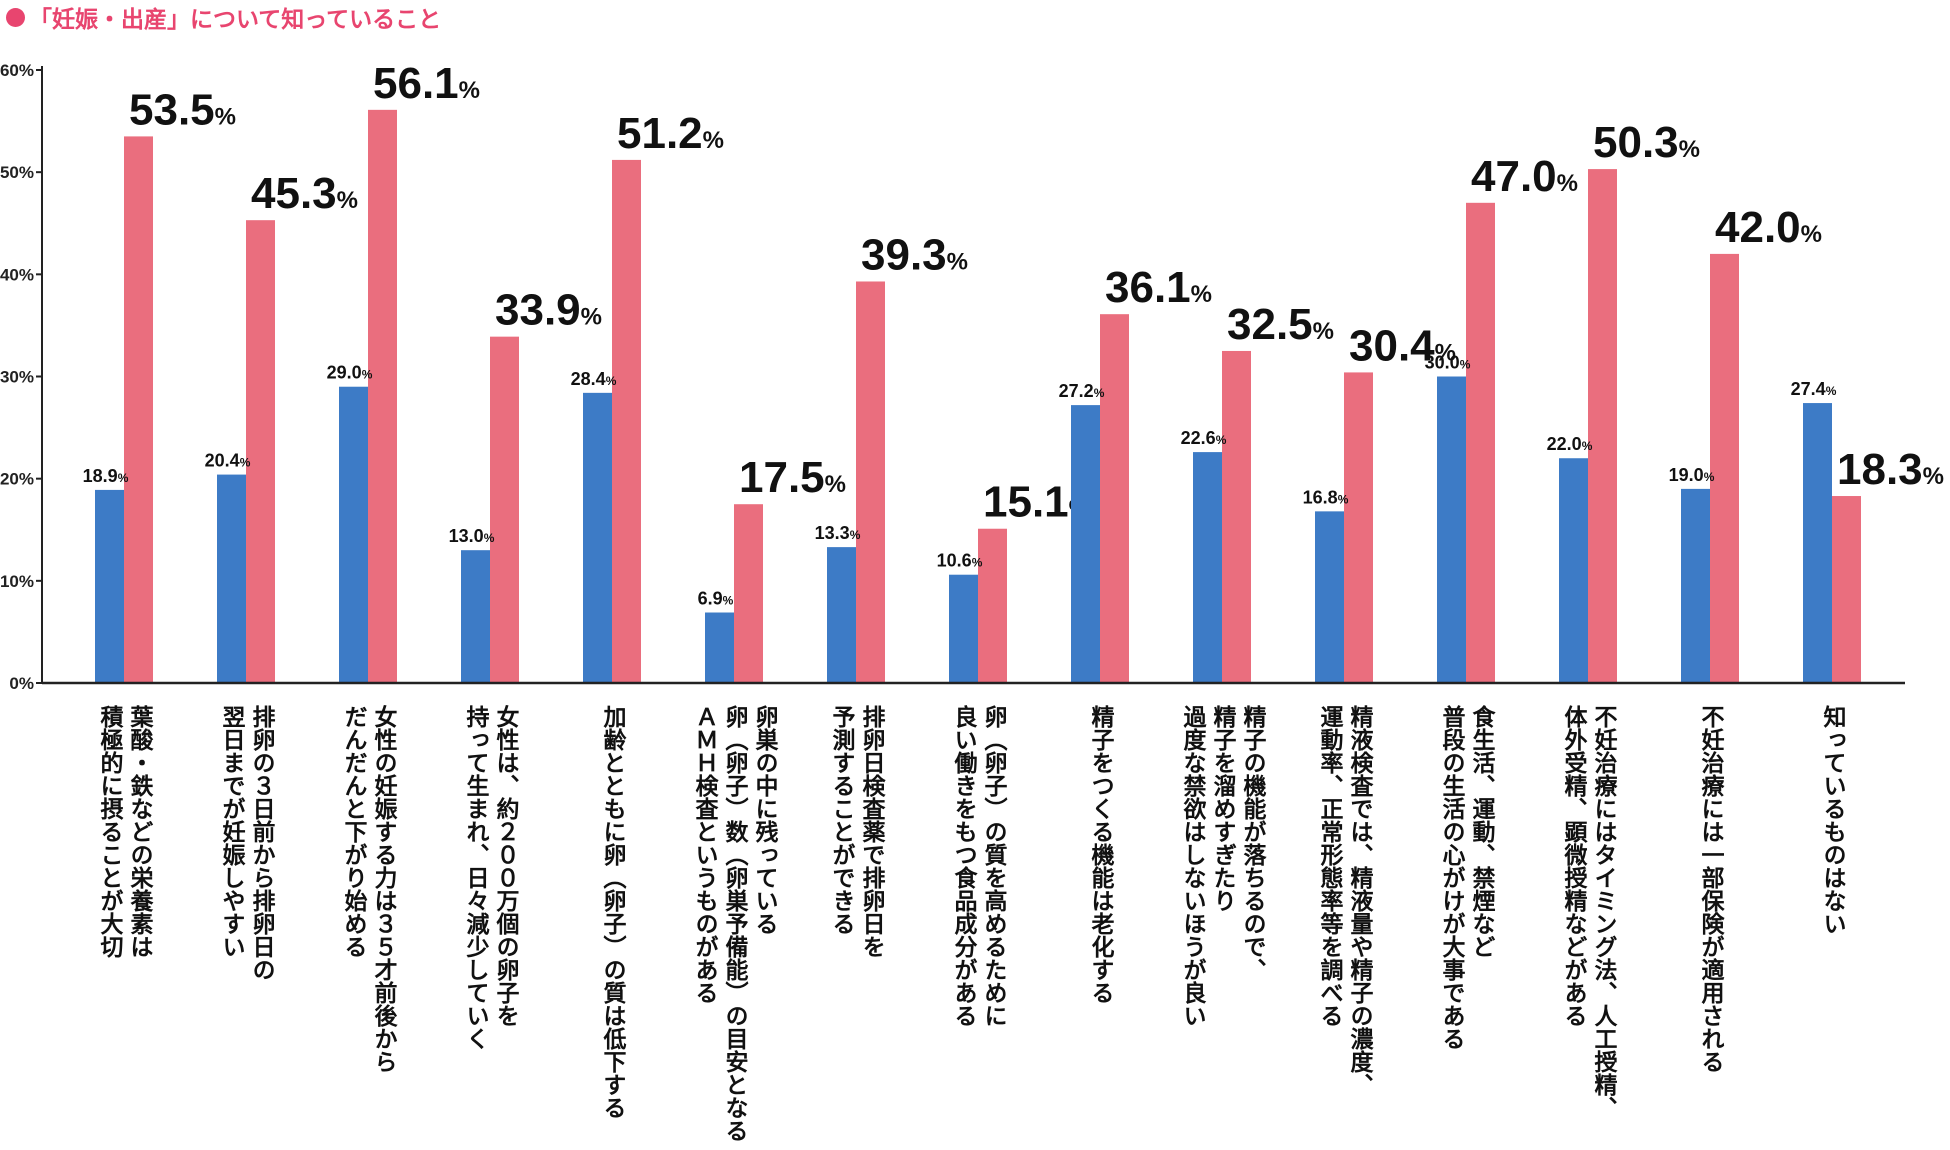 The image size is (1950, 1150). I want to click on data-label-series2: 42.0%, so click(1768, 227).